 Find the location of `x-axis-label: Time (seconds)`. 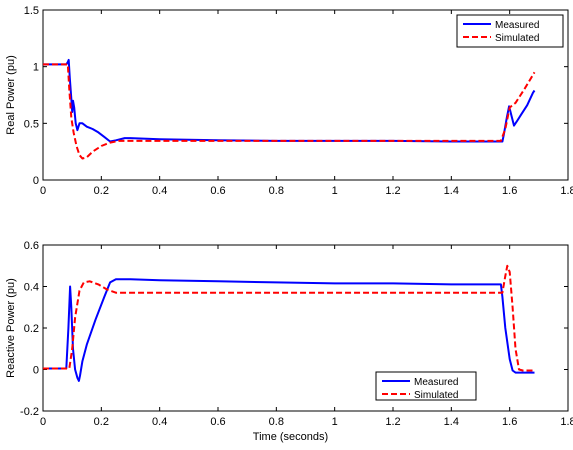

x-axis-label: Time (seconds) is located at coordinates (290, 437).